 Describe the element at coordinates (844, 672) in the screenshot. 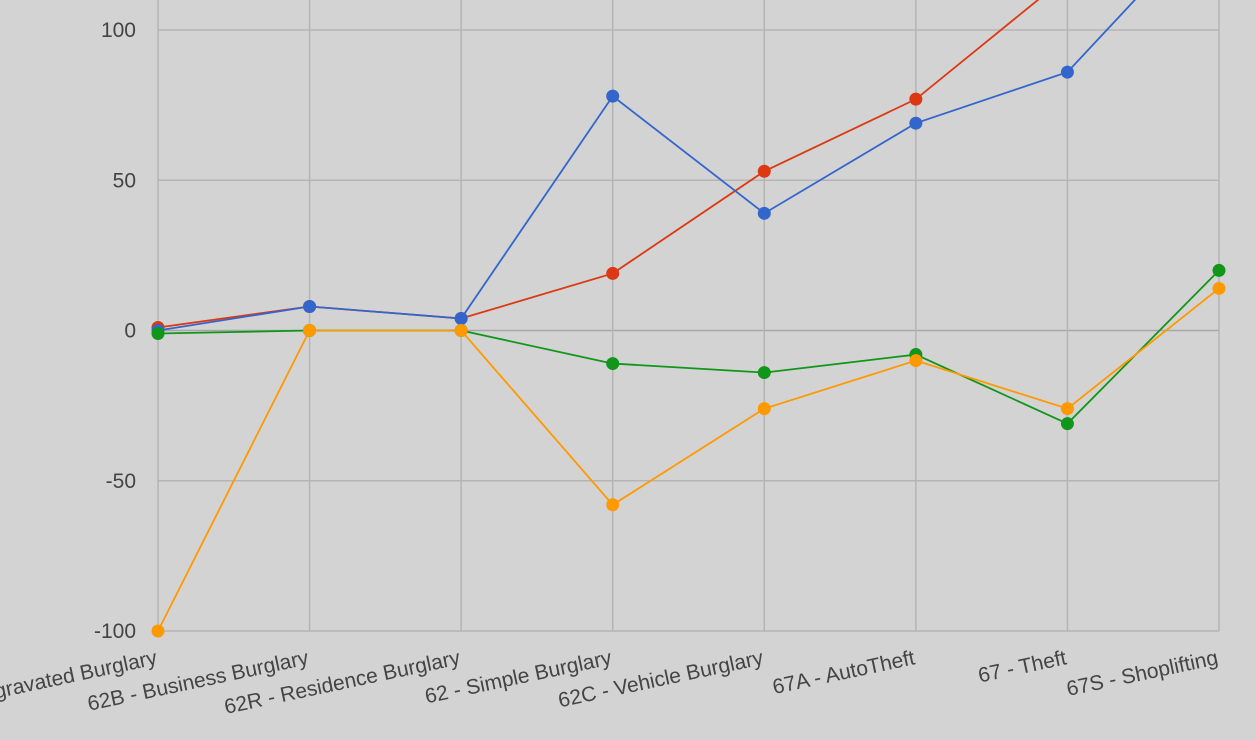

I see `x-tick-label: 67A - AutoTheft` at that location.